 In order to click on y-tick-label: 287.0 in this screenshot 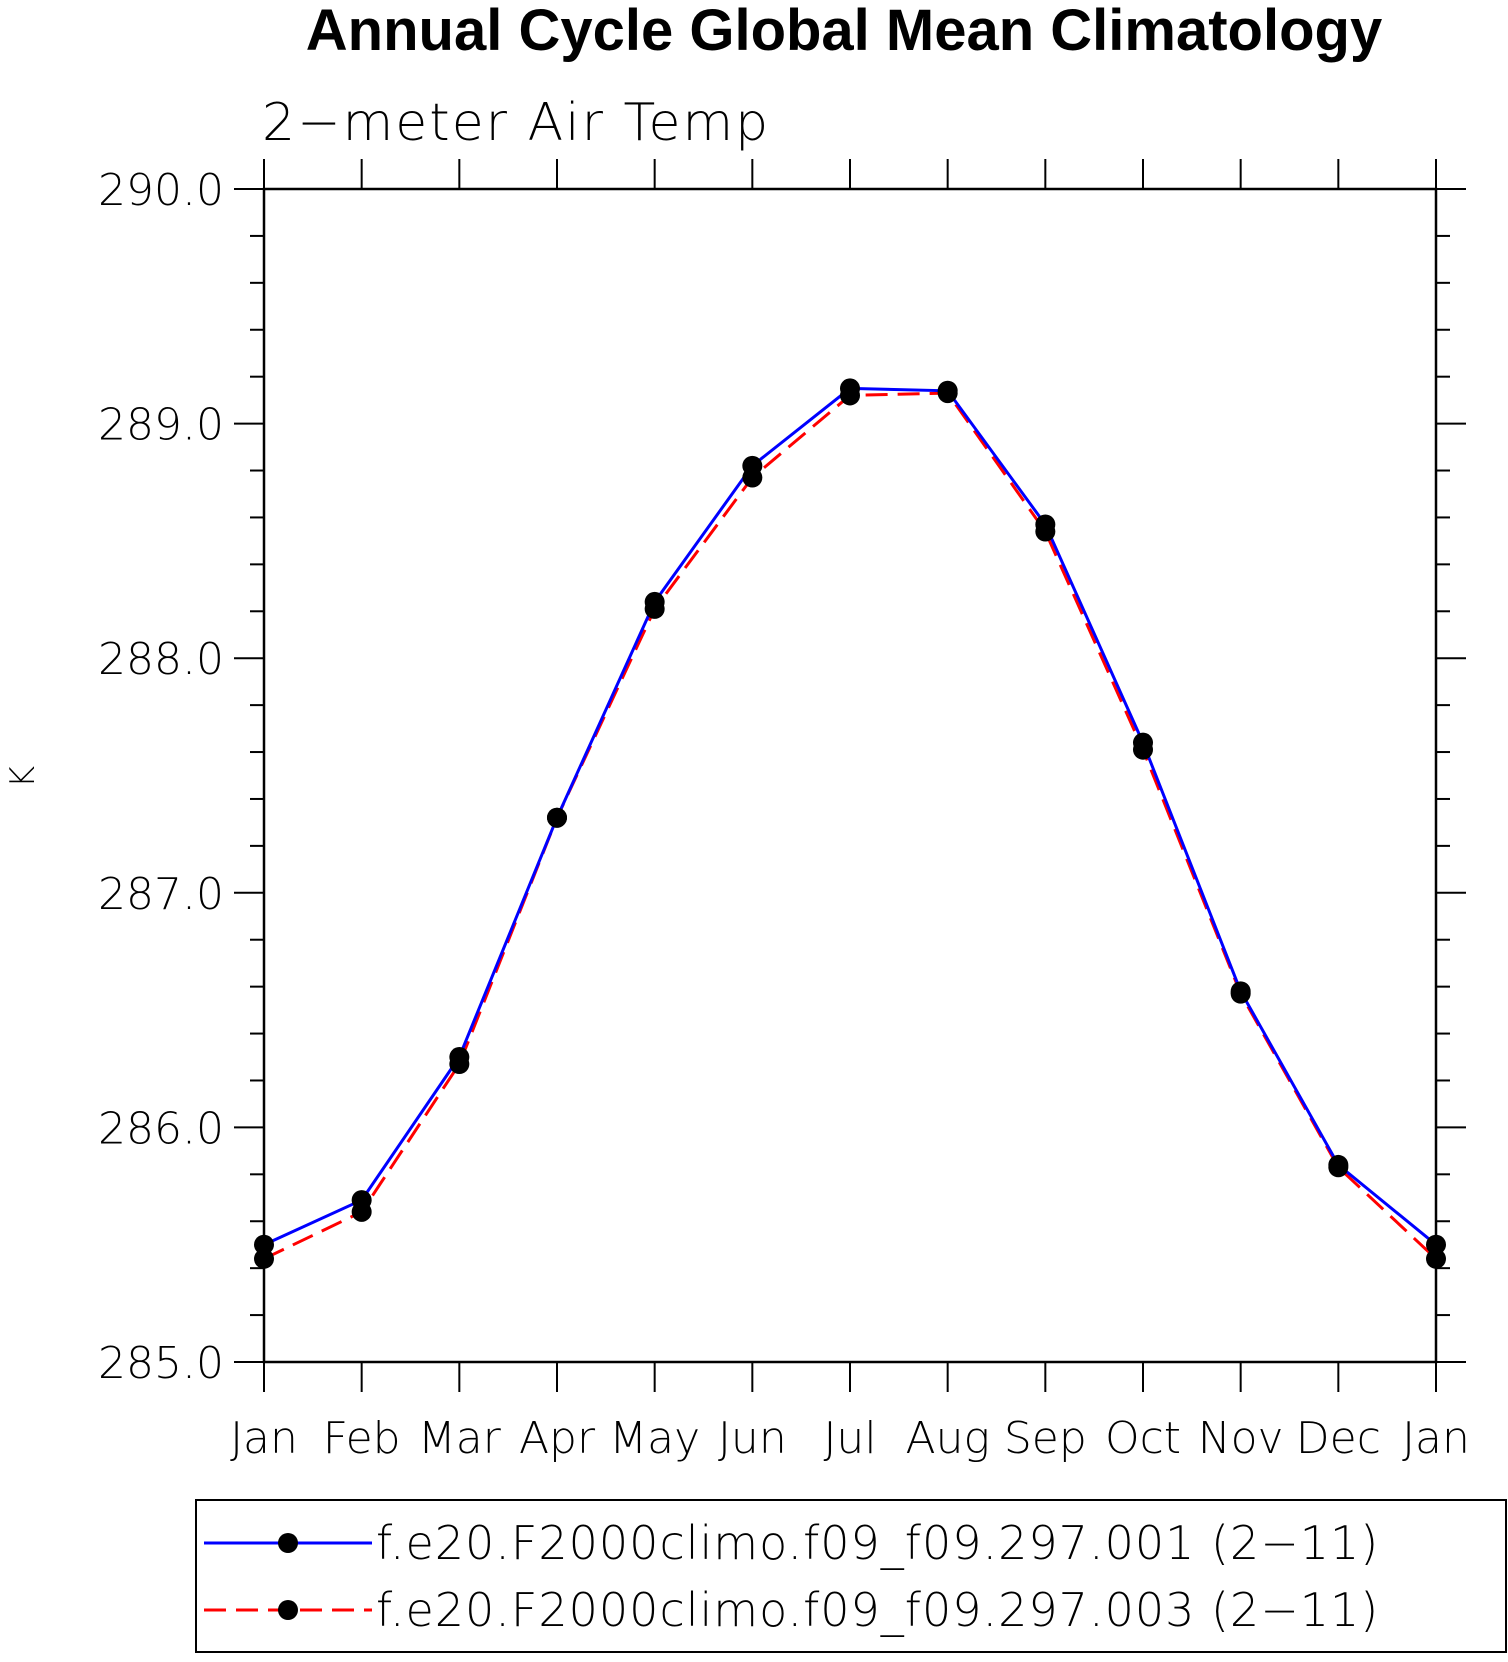, I will do `click(161, 894)`.